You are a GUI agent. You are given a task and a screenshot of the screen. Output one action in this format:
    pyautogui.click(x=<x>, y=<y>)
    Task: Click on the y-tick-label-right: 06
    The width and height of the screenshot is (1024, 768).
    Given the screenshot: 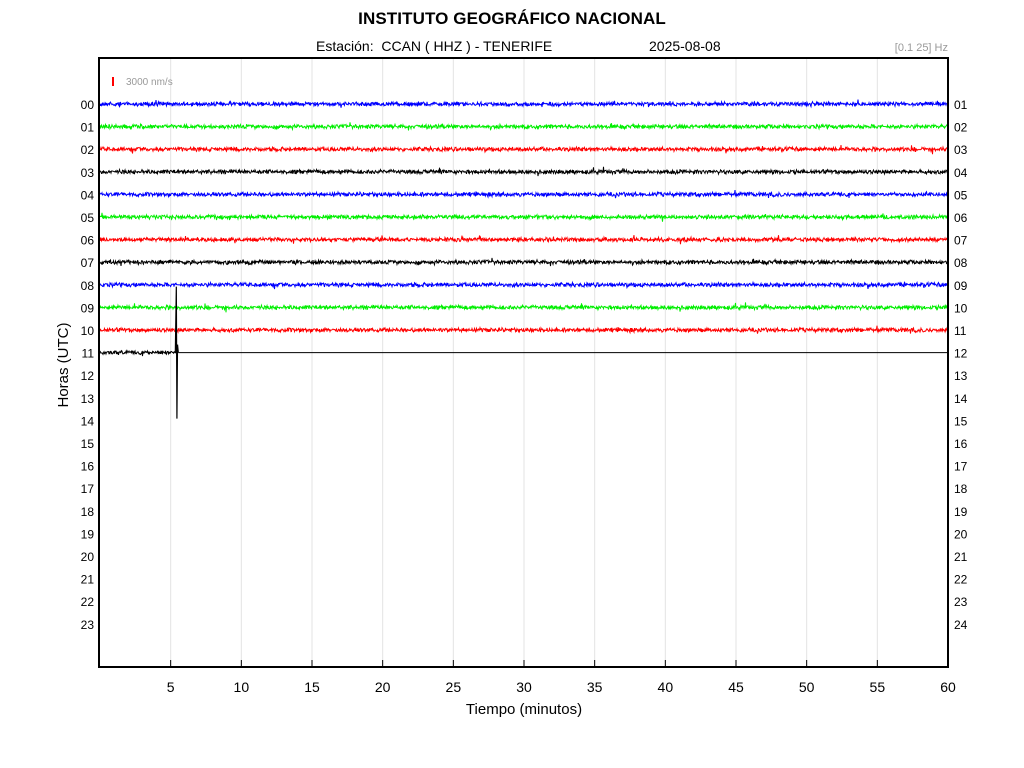 What is the action you would take?
    pyautogui.click(x=961, y=218)
    